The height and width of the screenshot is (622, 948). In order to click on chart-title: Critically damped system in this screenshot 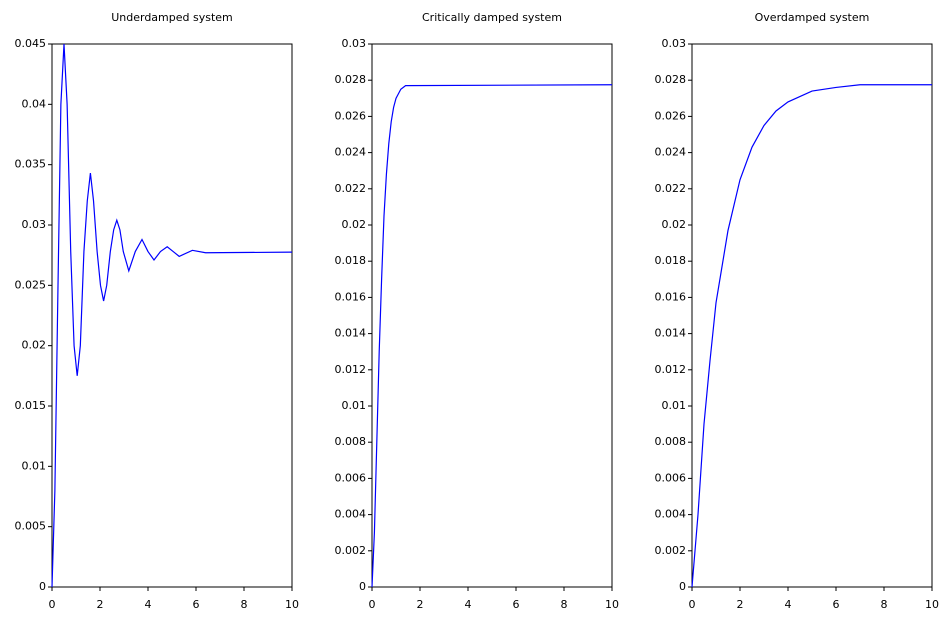, I will do `click(492, 17)`.